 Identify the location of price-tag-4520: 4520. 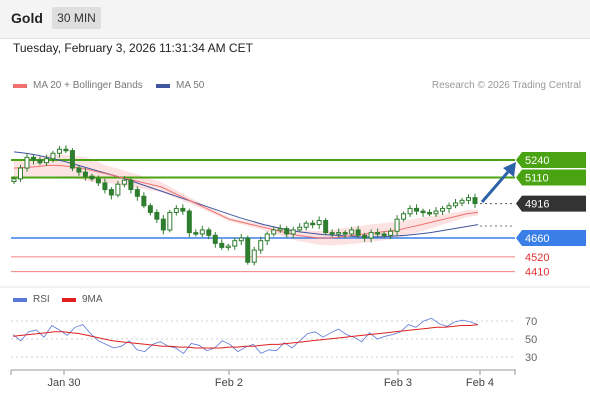
(537, 258).